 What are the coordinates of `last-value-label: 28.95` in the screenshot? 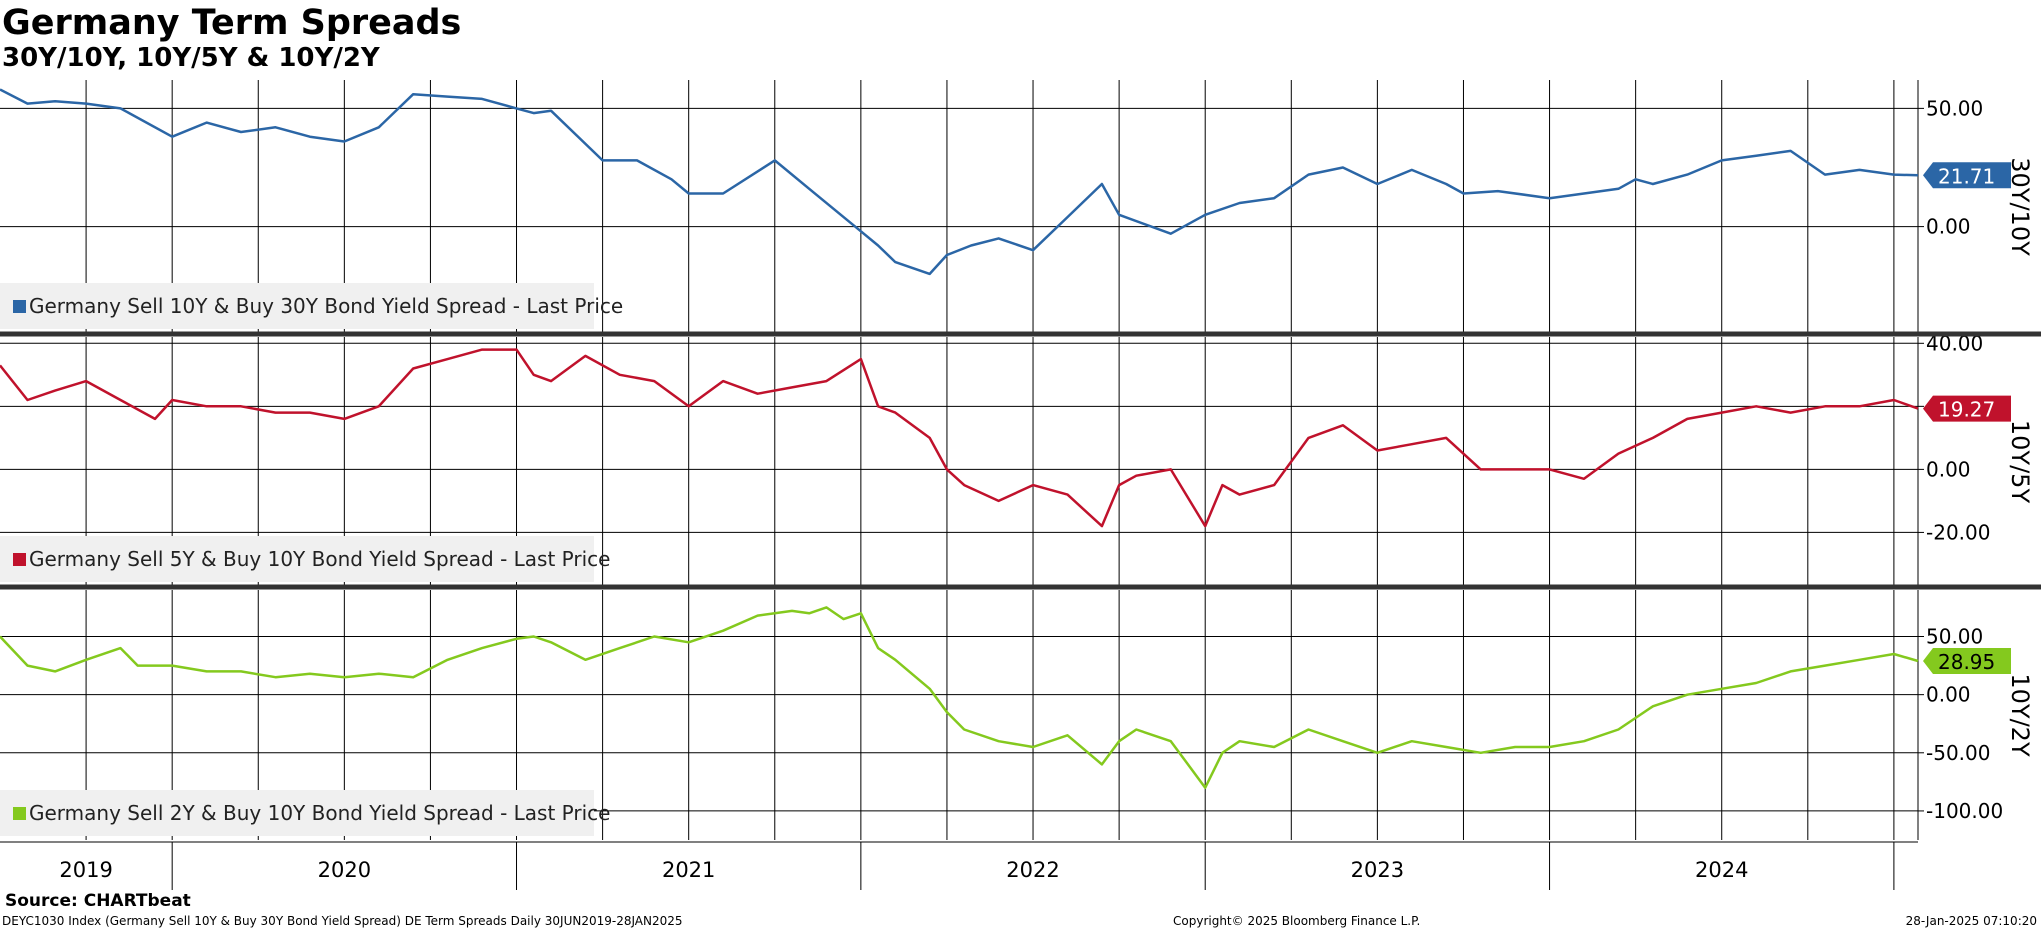 It's located at (1966, 662).